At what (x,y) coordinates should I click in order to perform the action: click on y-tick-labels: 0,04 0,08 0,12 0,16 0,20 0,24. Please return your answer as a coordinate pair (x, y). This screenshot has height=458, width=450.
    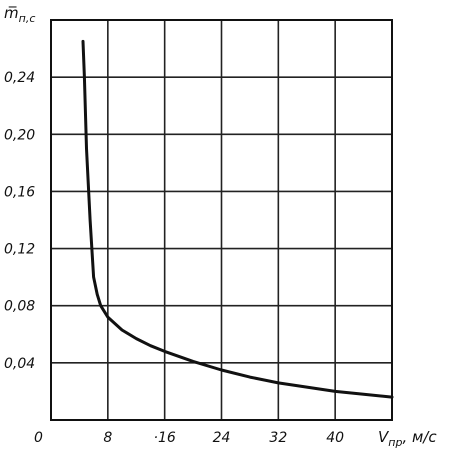
    Looking at the image, I should click on (19, 221).